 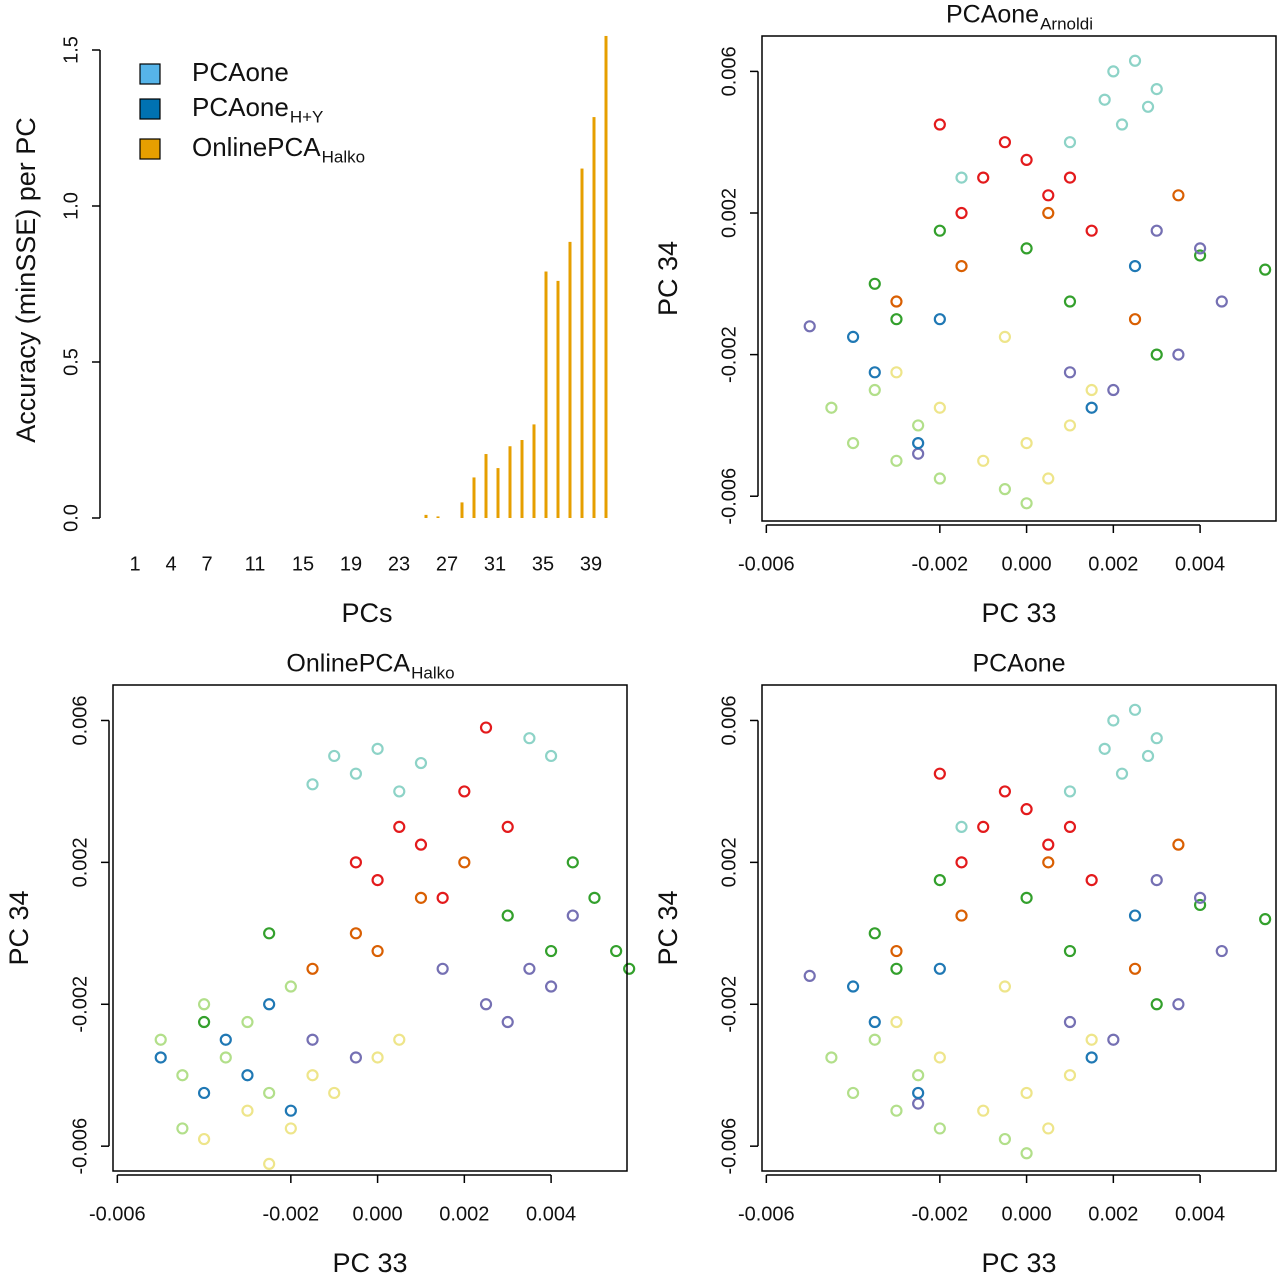 What do you see at coordinates (343, 156) in the screenshot?
I see `legend-label-subscript: Halko` at bounding box center [343, 156].